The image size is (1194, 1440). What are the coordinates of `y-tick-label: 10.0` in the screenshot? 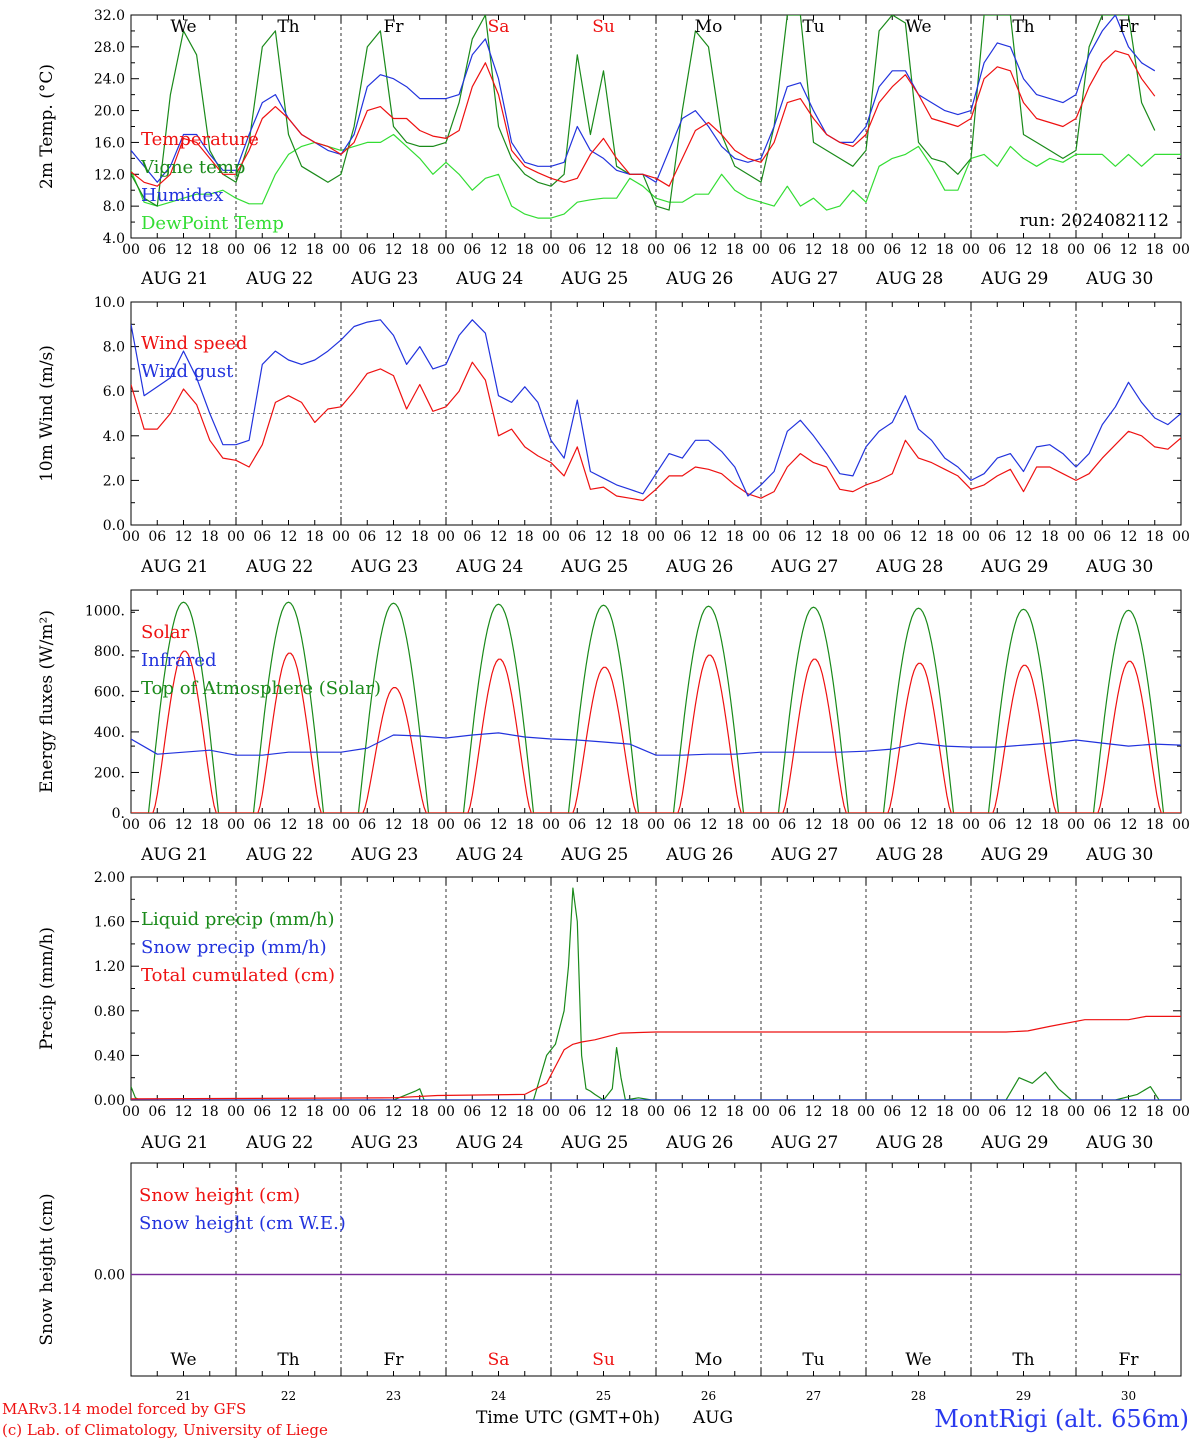 It's located at (109, 303).